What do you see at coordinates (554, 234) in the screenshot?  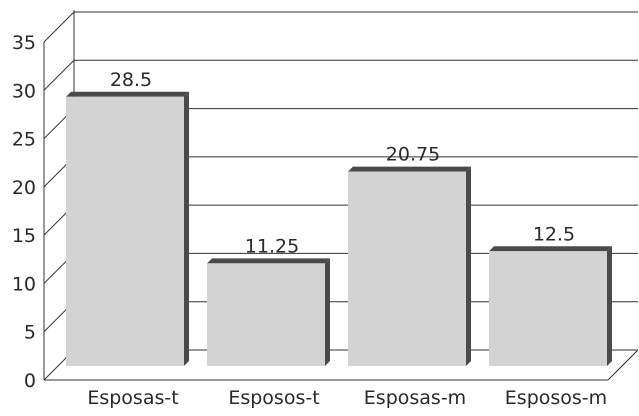 I see `data-label: 12.5` at bounding box center [554, 234].